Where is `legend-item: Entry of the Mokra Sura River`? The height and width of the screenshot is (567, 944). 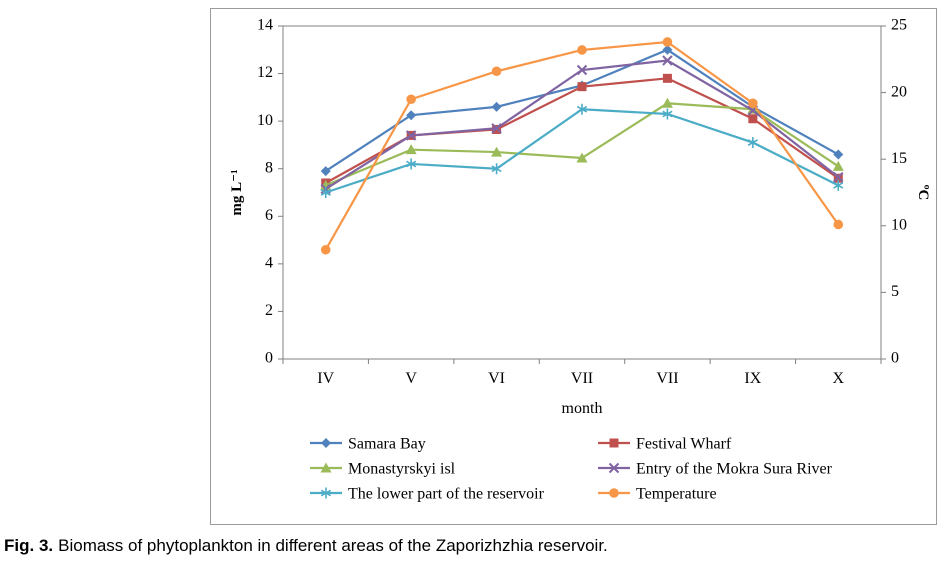
legend-item: Entry of the Mokra Sura River is located at coordinates (715, 469).